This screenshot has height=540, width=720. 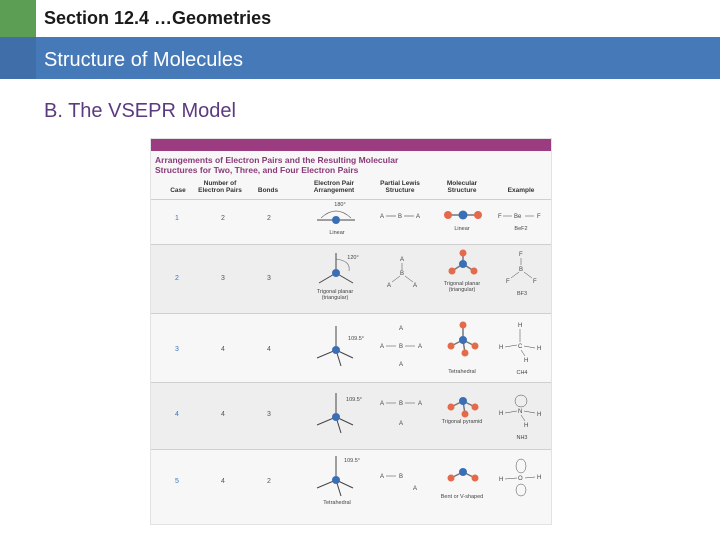 What do you see at coordinates (378, 18) in the screenshot?
I see `title-bar: Section 12.4 …Geometries` at bounding box center [378, 18].